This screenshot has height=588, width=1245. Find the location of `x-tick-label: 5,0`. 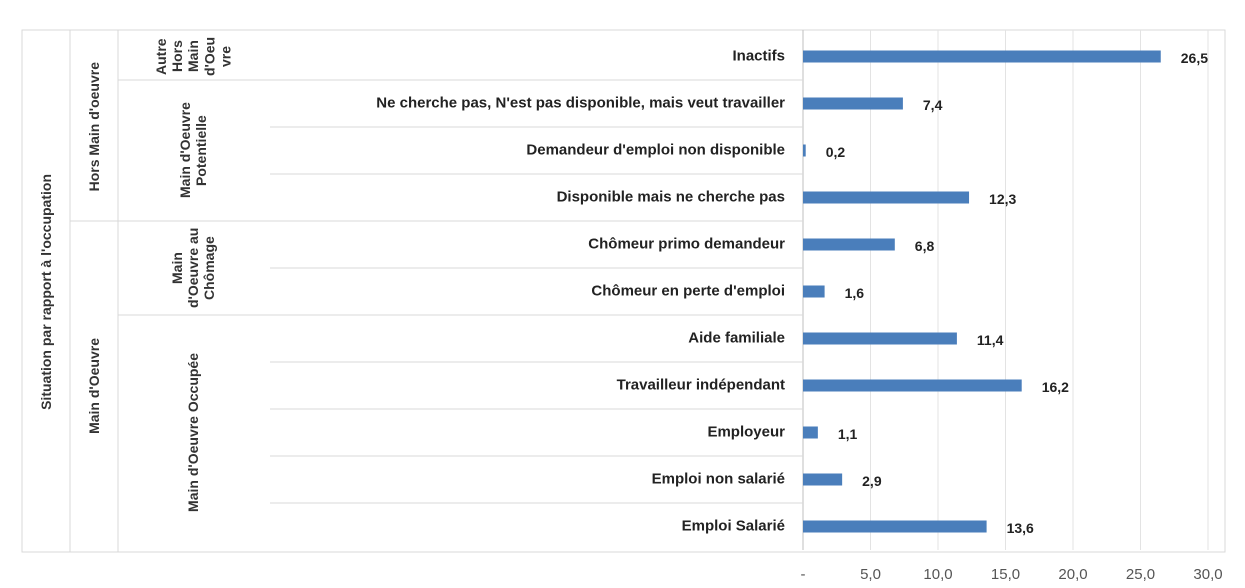

x-tick-label: 5,0 is located at coordinates (870, 574).